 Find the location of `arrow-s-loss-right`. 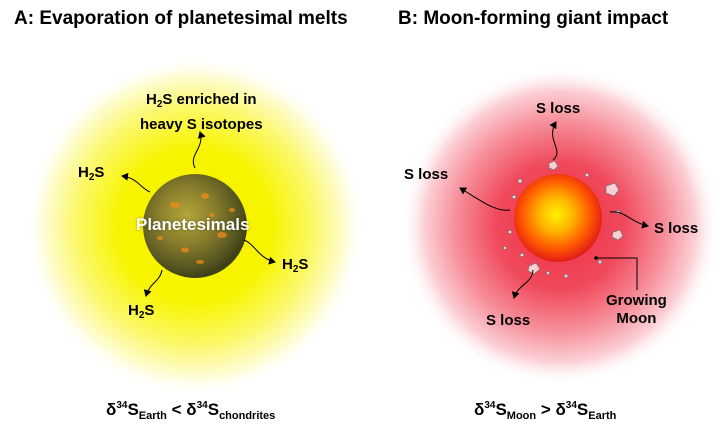

arrow-s-loss-right is located at coordinates (629, 220).